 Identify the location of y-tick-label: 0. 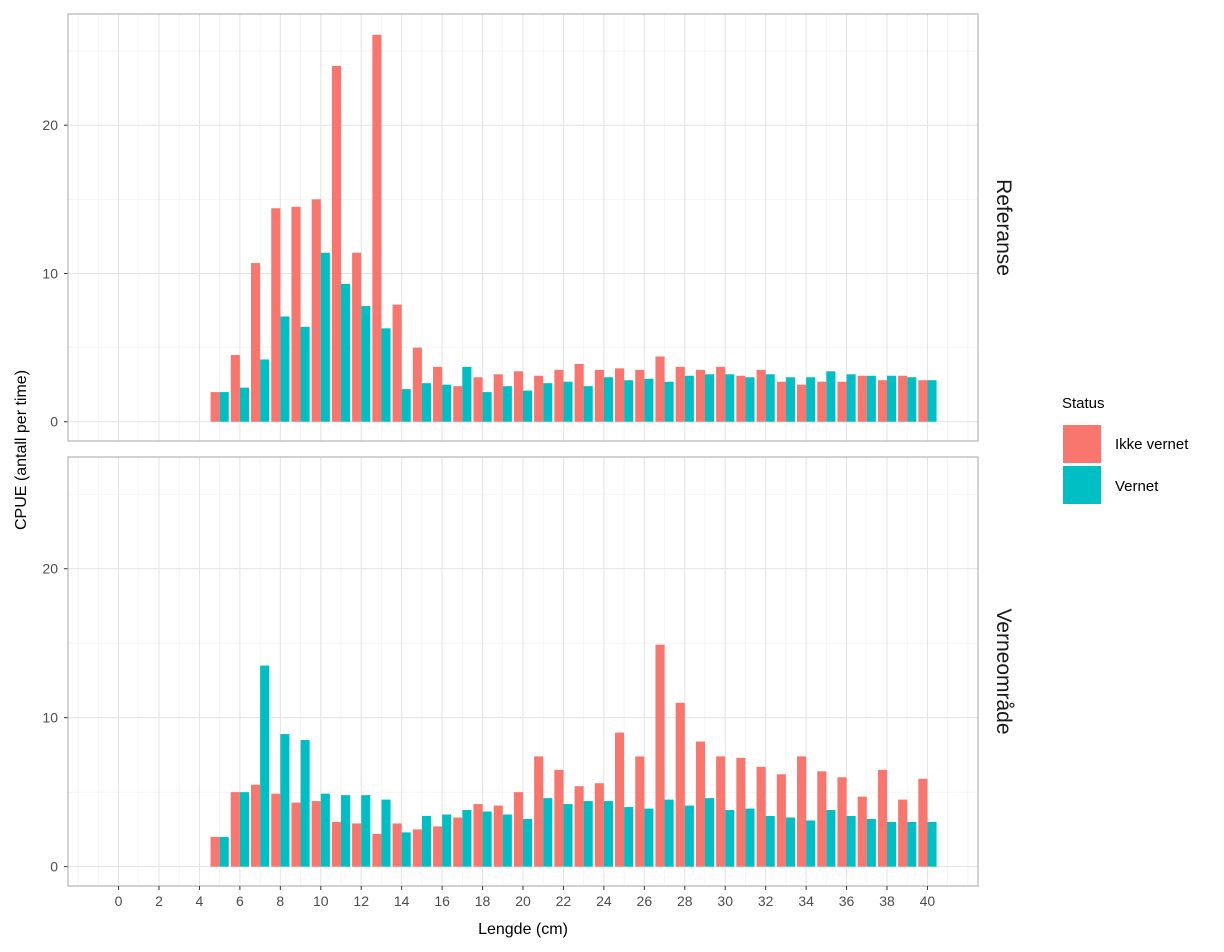
(54, 867).